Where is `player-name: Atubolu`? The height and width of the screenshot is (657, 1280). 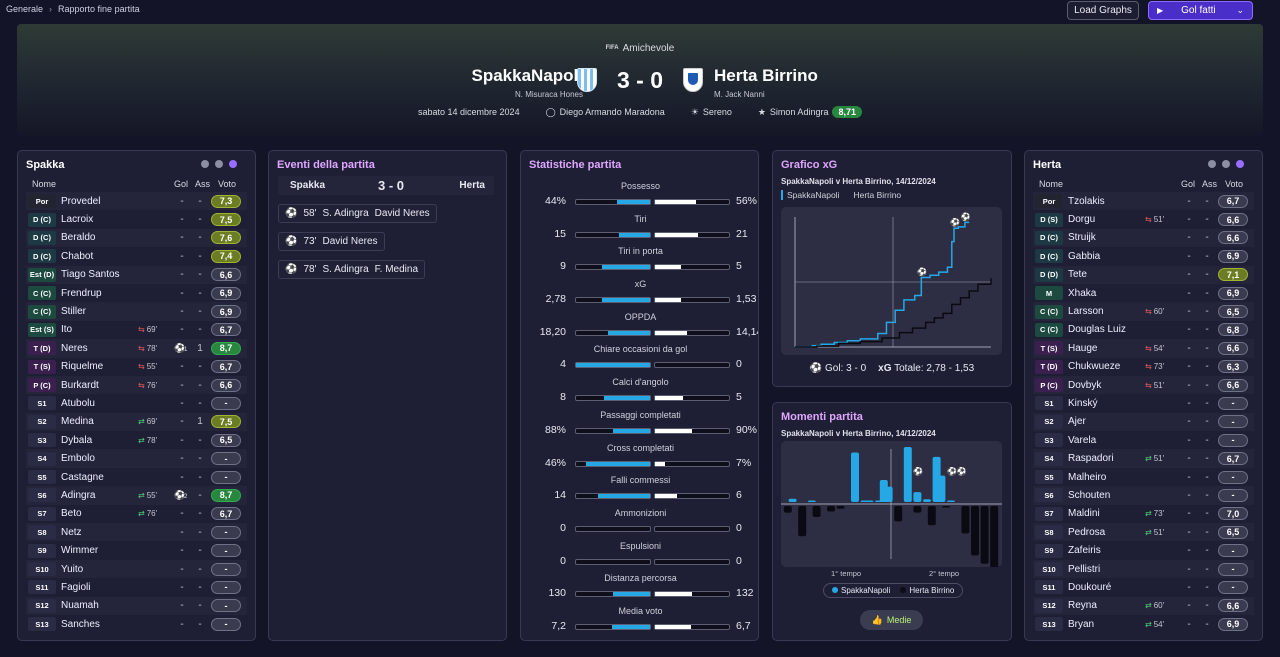
player-name: Atubolu is located at coordinates (78, 403).